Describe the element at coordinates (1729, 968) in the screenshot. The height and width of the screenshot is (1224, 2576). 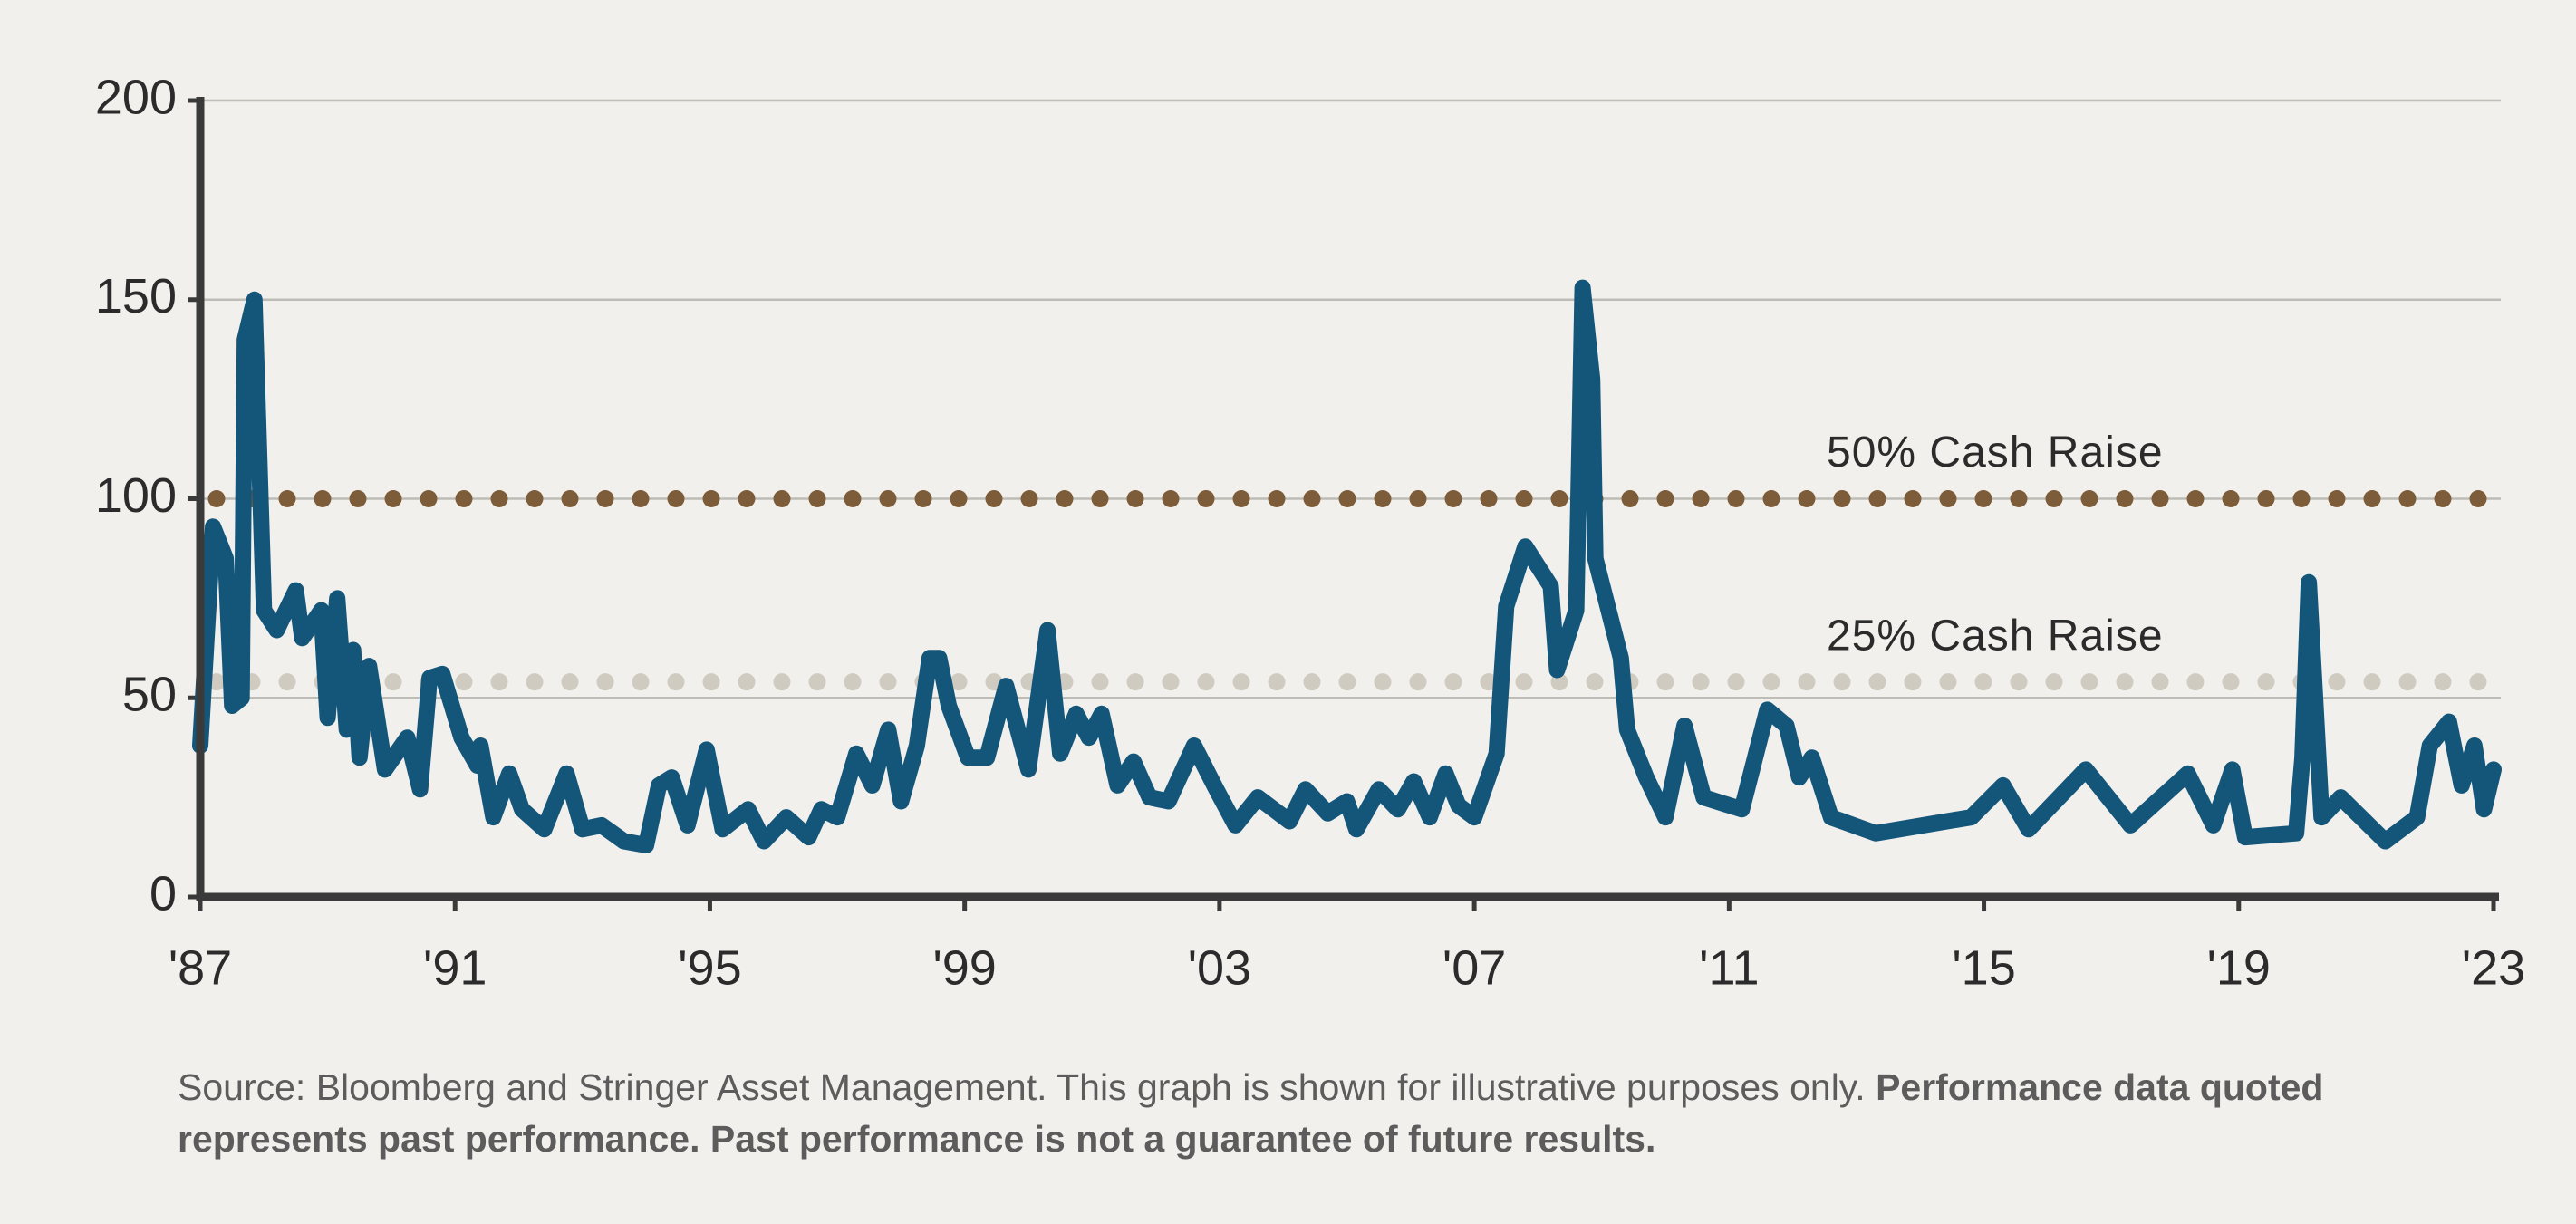
I see `x-tick-label: '11` at that location.